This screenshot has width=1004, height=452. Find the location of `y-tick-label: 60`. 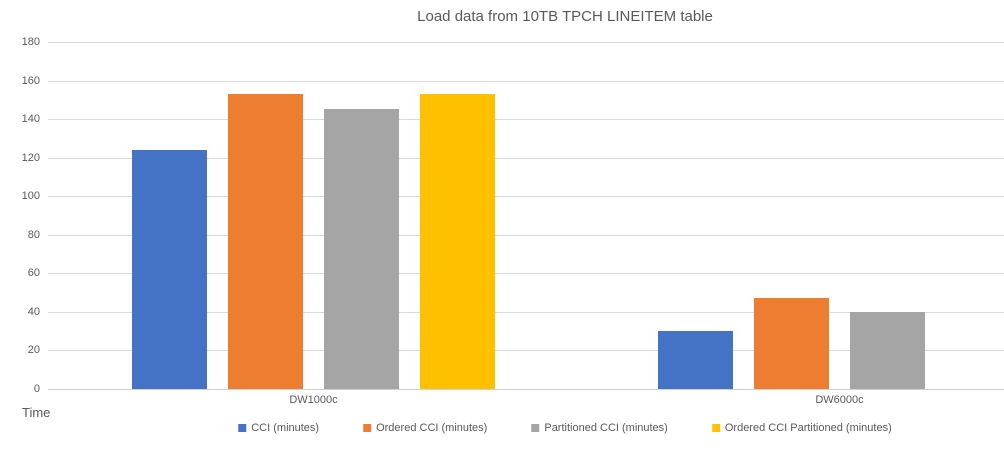

y-tick-label: 60 is located at coordinates (33, 273).